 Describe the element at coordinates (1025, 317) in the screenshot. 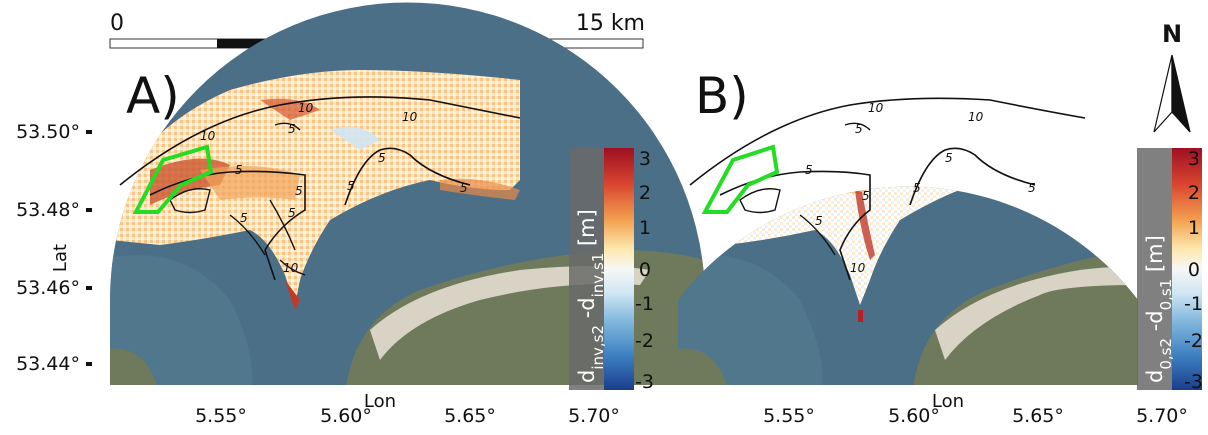

I see `panel-b-island` at that location.